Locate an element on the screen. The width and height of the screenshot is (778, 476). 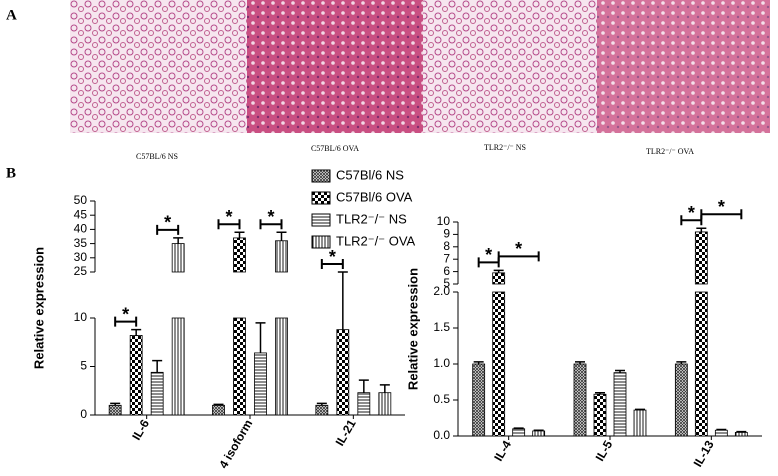
x-tick-label: IL-4 is located at coordinates (502, 451).